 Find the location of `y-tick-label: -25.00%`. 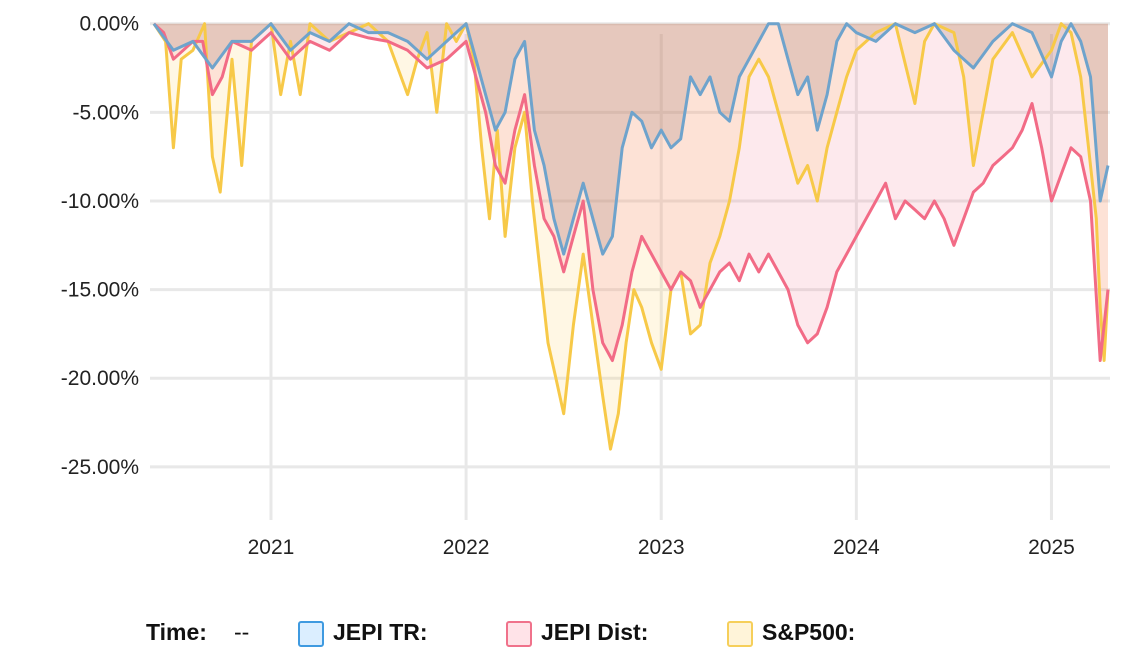

y-tick-label: -25.00% is located at coordinates (100, 467).